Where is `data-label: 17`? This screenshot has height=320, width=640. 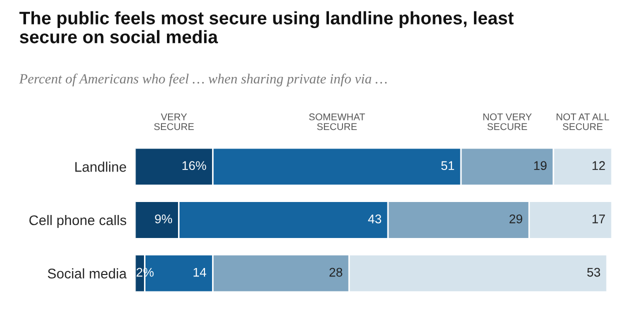 data-label: 17 is located at coordinates (598, 219).